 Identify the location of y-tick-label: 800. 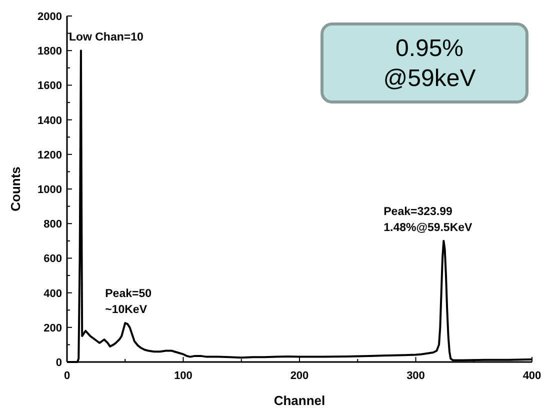
(53, 224).